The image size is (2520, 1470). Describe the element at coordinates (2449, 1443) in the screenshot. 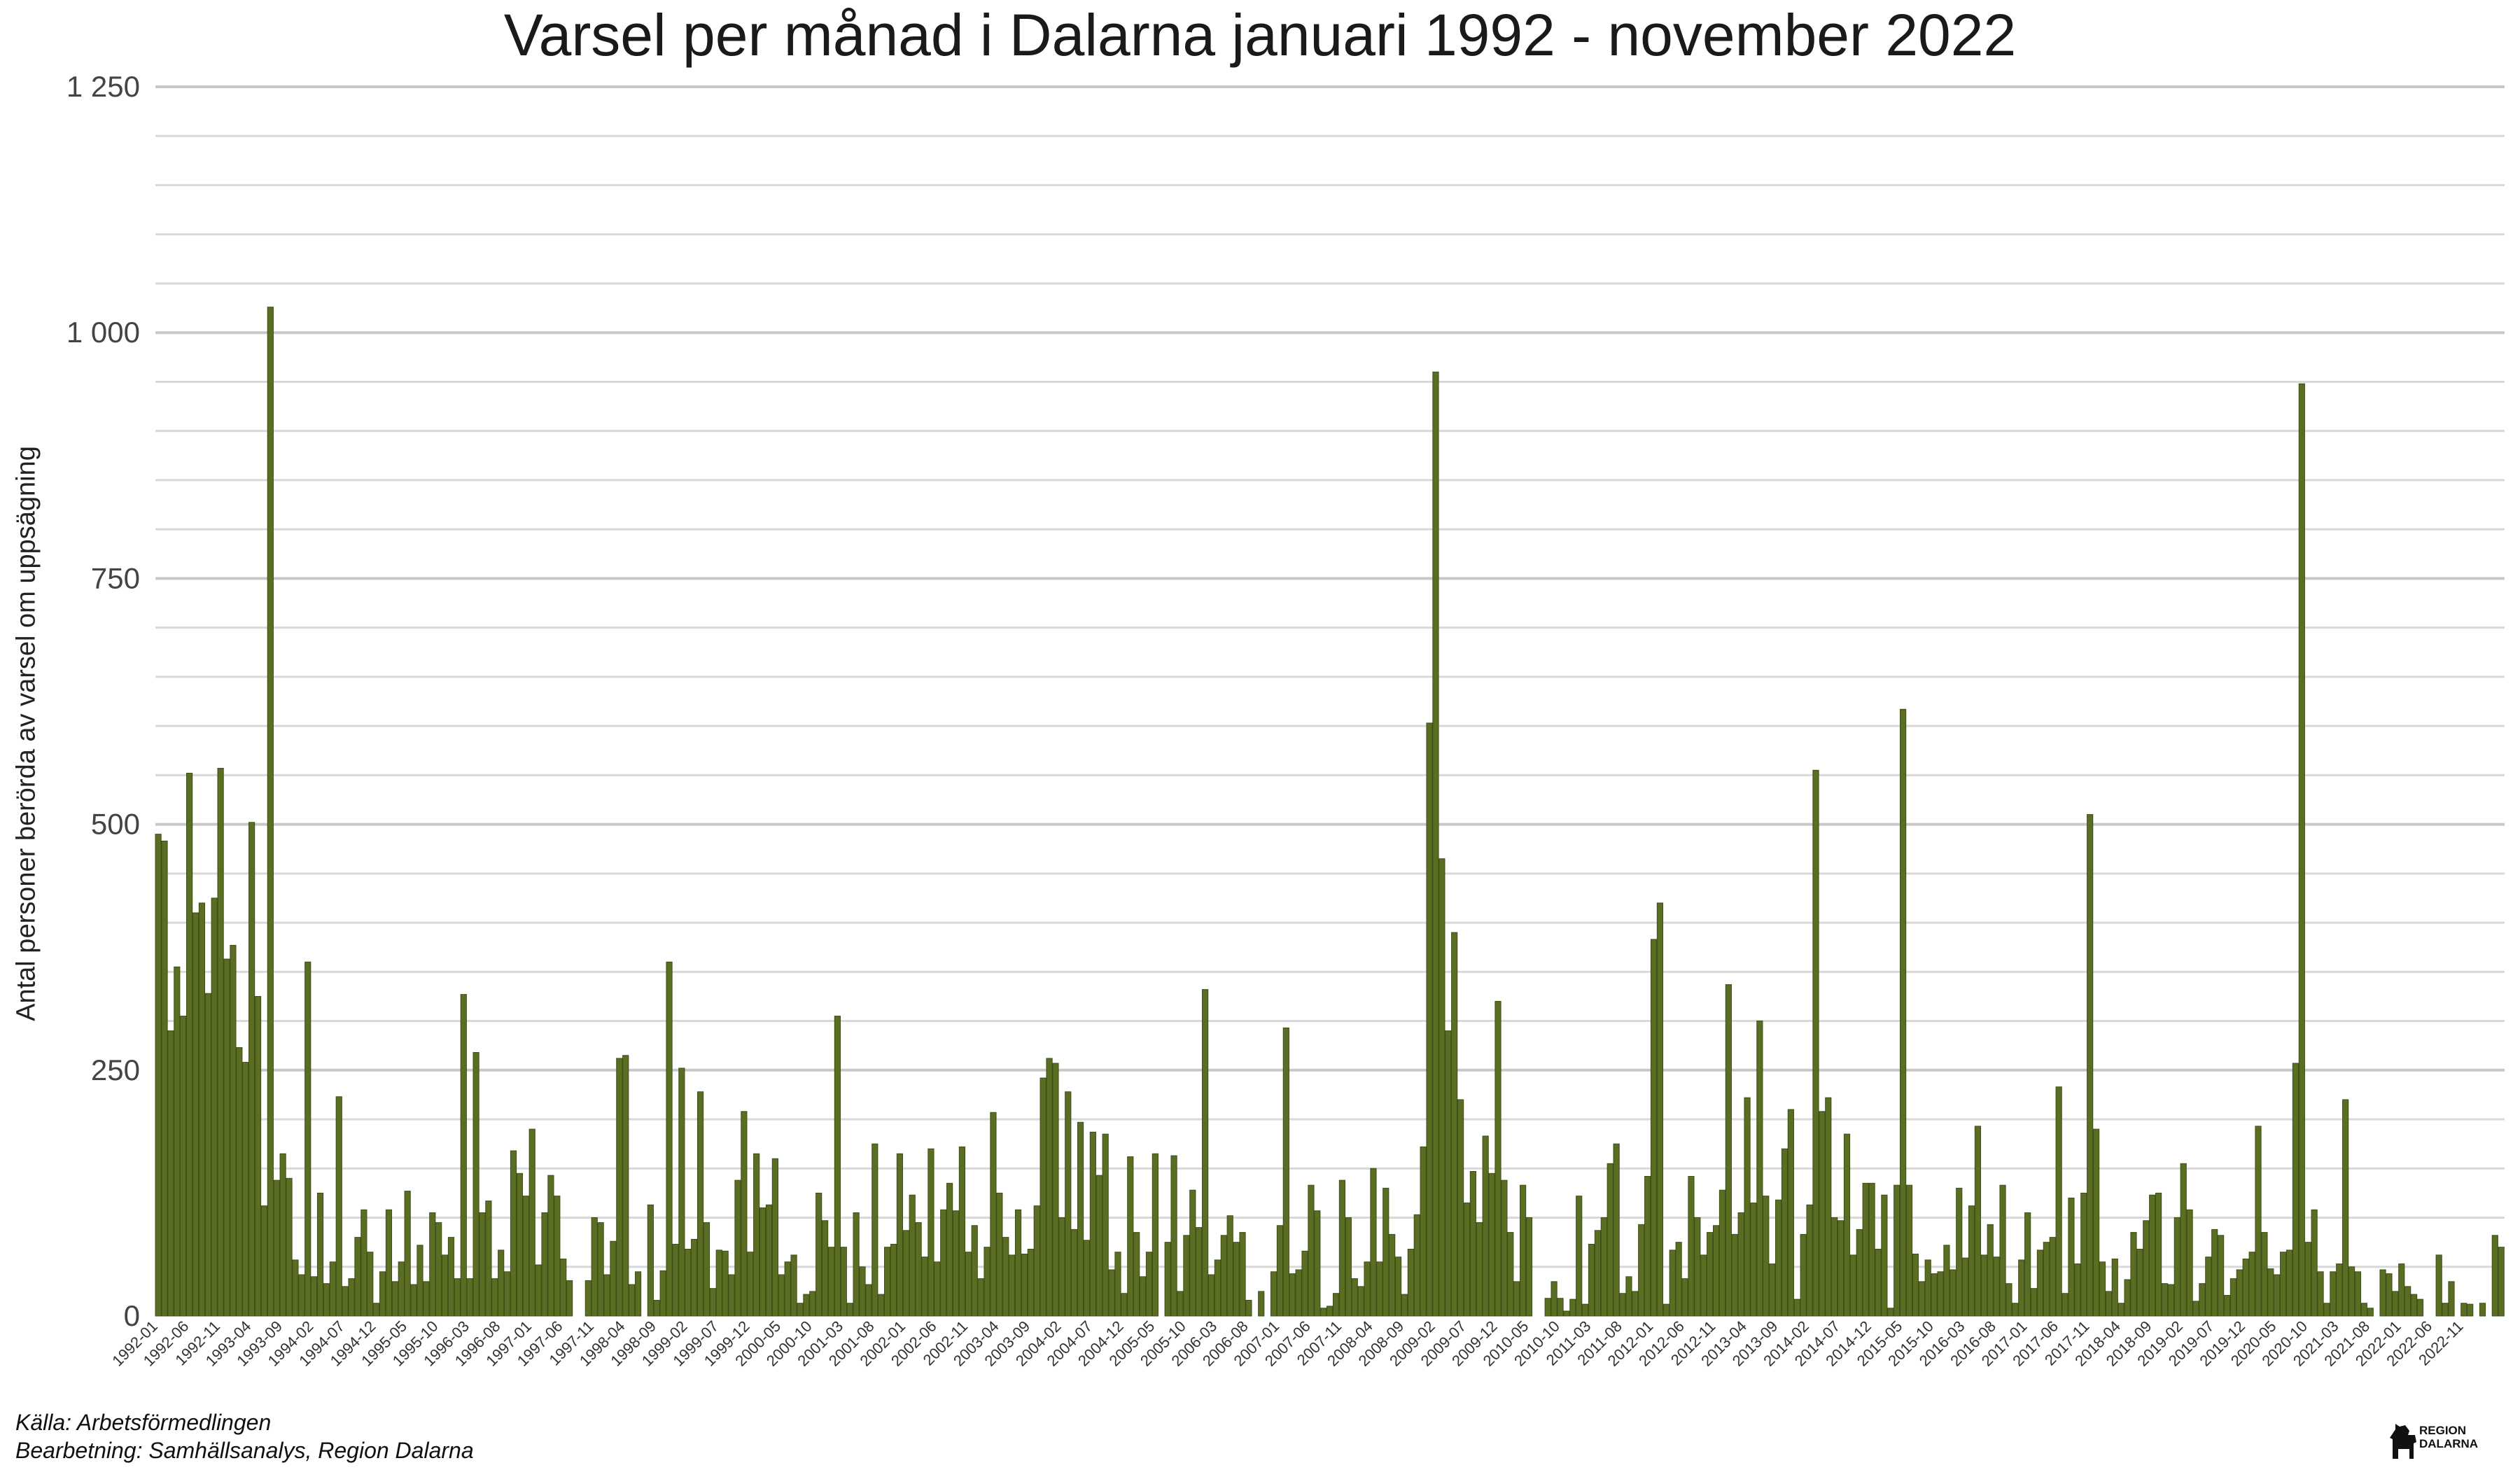

I see `logo-line-2: DALARNA` at that location.